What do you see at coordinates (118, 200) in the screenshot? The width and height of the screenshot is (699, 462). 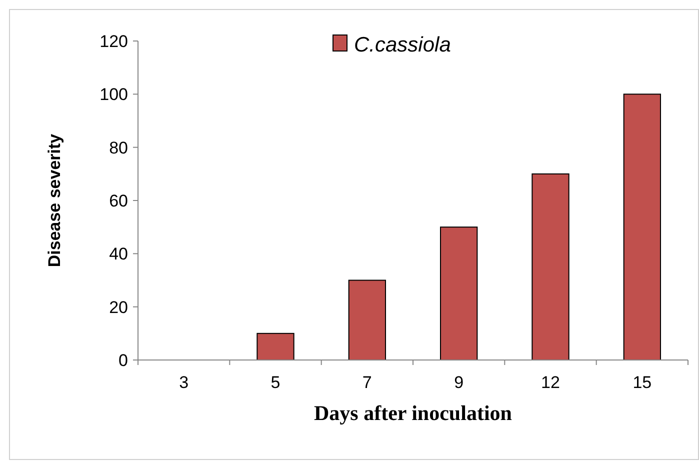 I see `y-tick-label: 60` at bounding box center [118, 200].